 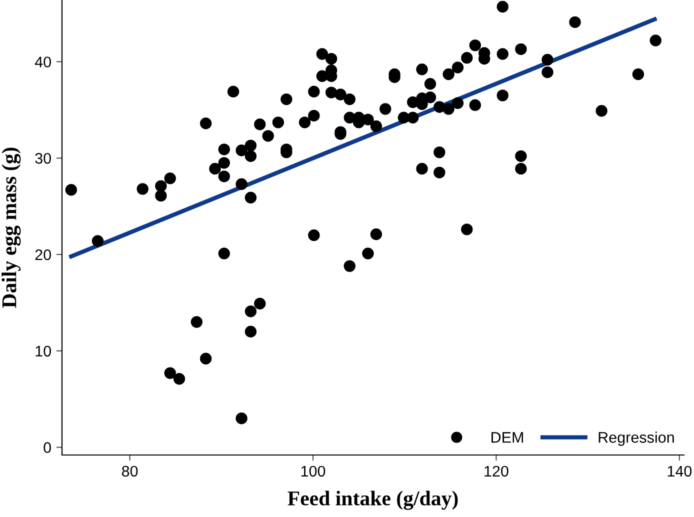 What do you see at coordinates (373, 500) in the screenshot?
I see `x-axis-title: Feed intake (g/day)` at bounding box center [373, 500].